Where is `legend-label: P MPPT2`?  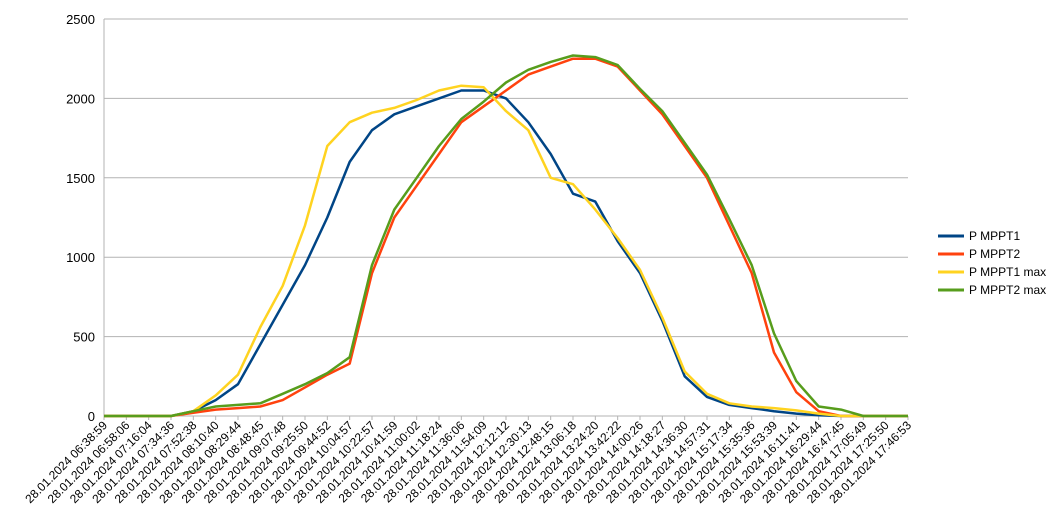
legend-label: P MPPT2 is located at coordinates (994, 254).